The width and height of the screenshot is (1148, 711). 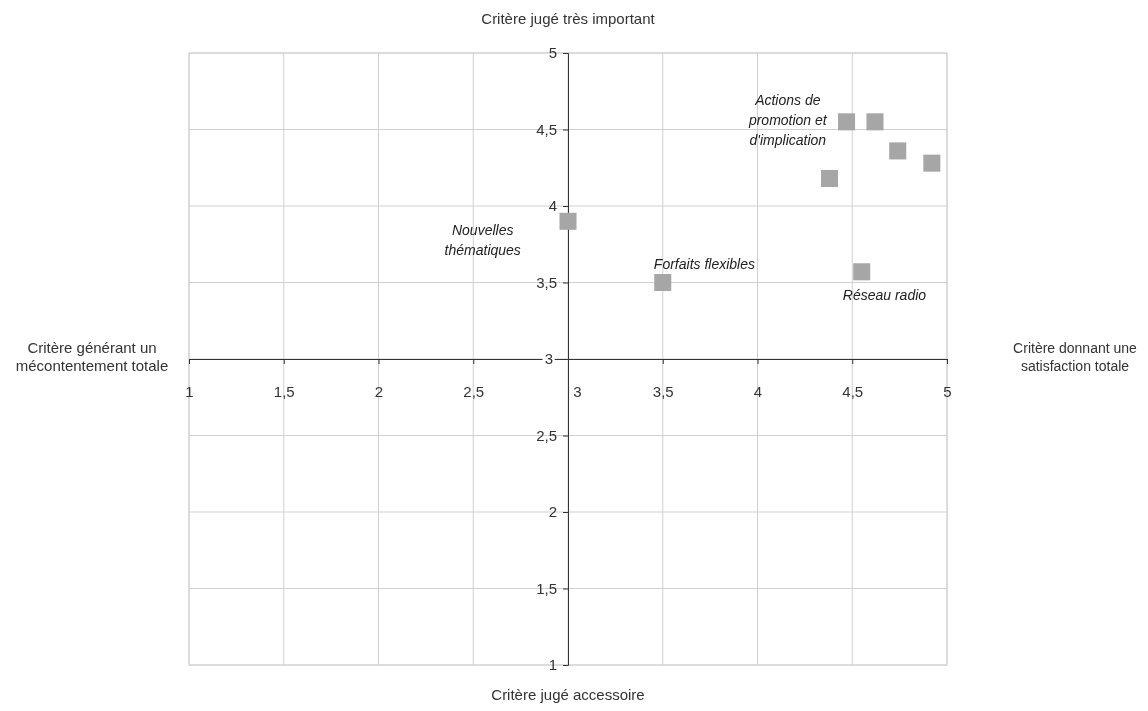 What do you see at coordinates (552, 665) in the screenshot?
I see `y-tick-label: 1` at bounding box center [552, 665].